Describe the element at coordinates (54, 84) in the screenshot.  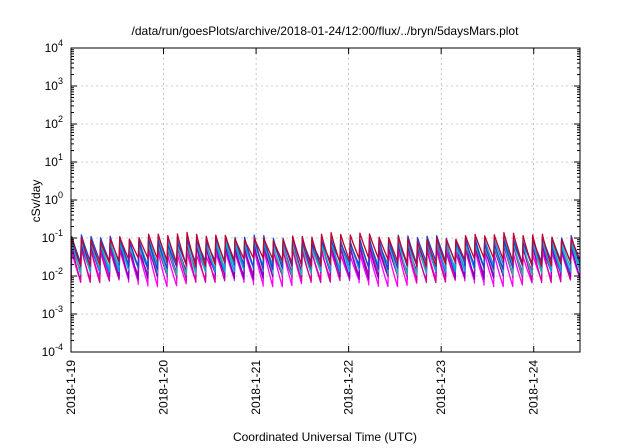
I see `y-tick-label: 10³` at that location.